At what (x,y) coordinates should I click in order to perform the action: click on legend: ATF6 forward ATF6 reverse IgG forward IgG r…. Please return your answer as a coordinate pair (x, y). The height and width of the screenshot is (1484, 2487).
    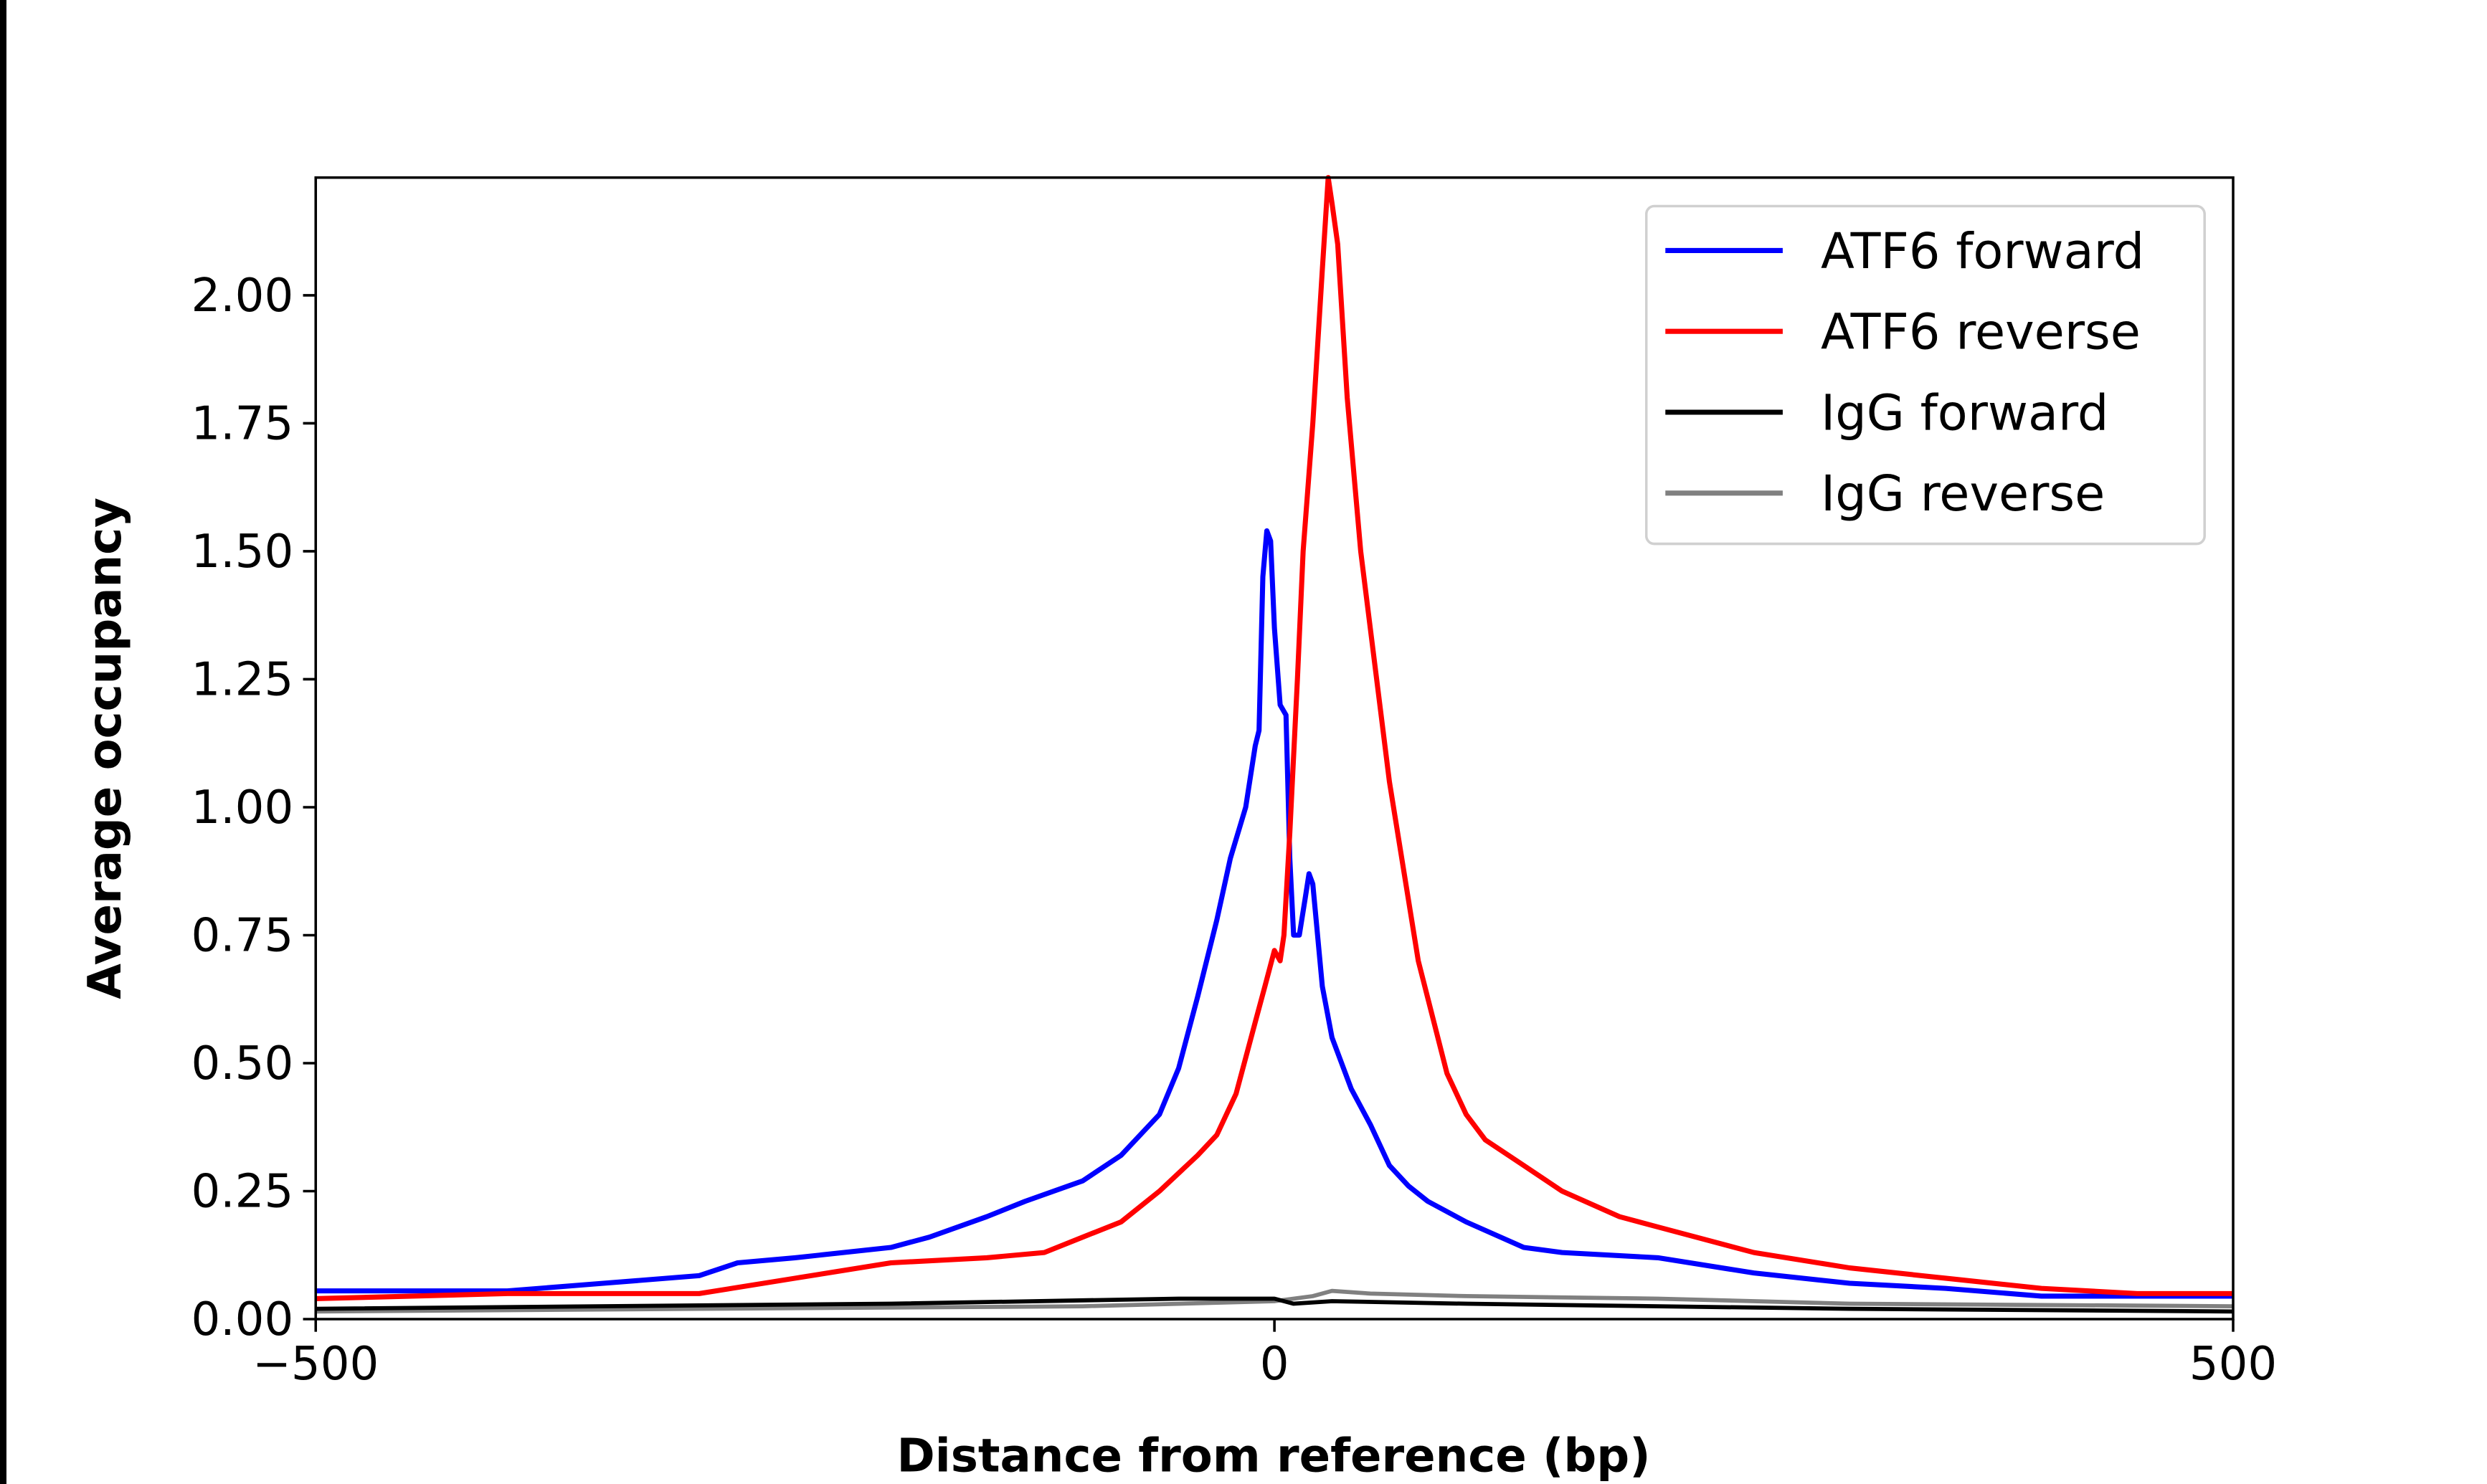
    Looking at the image, I should click on (1925, 375).